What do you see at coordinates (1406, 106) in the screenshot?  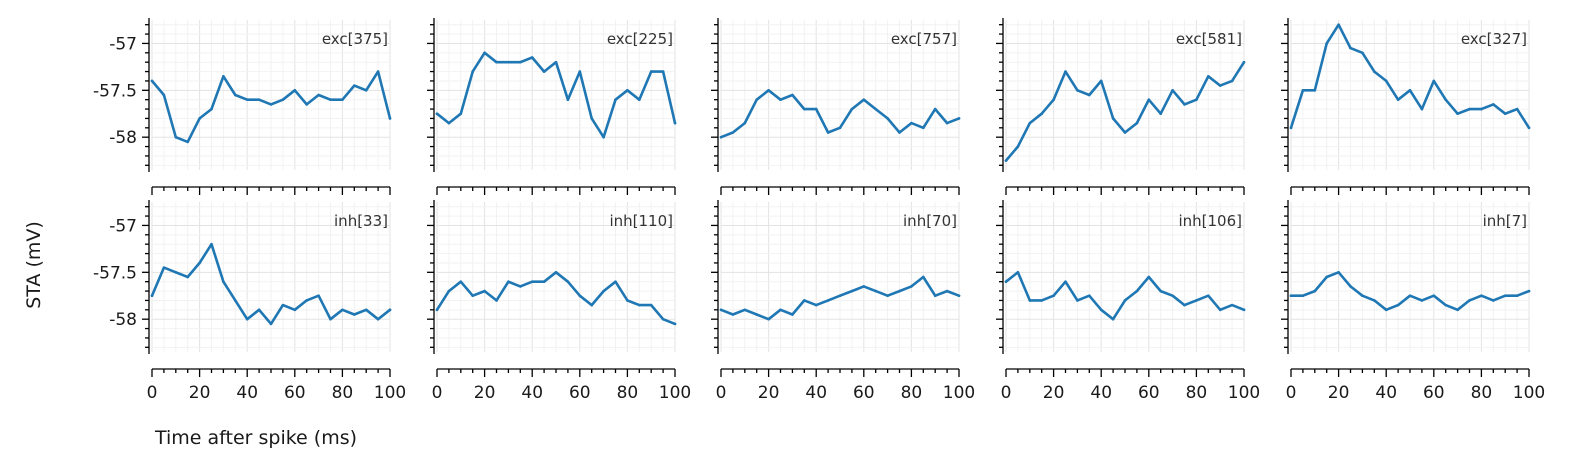 I see `panel-4: exc[327]` at bounding box center [1406, 106].